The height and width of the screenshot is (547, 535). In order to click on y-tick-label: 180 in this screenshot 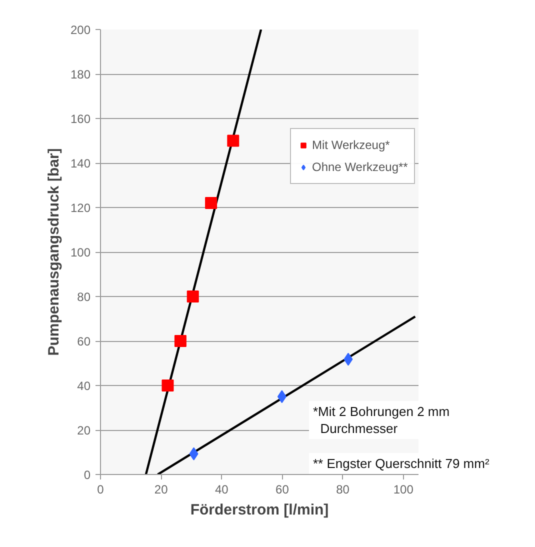, I will do `click(80, 75)`.